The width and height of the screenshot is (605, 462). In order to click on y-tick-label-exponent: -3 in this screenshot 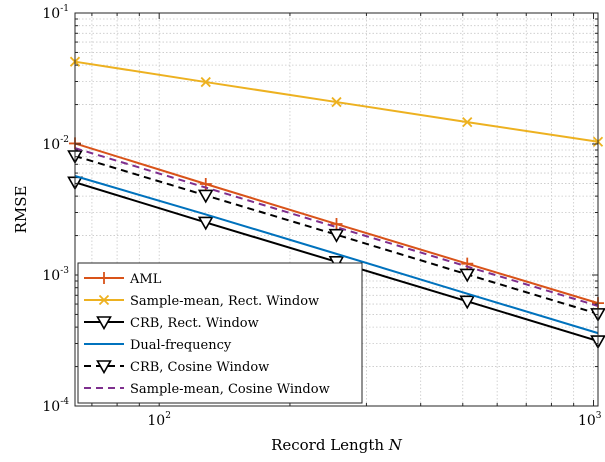, I will do `click(64, 271)`.